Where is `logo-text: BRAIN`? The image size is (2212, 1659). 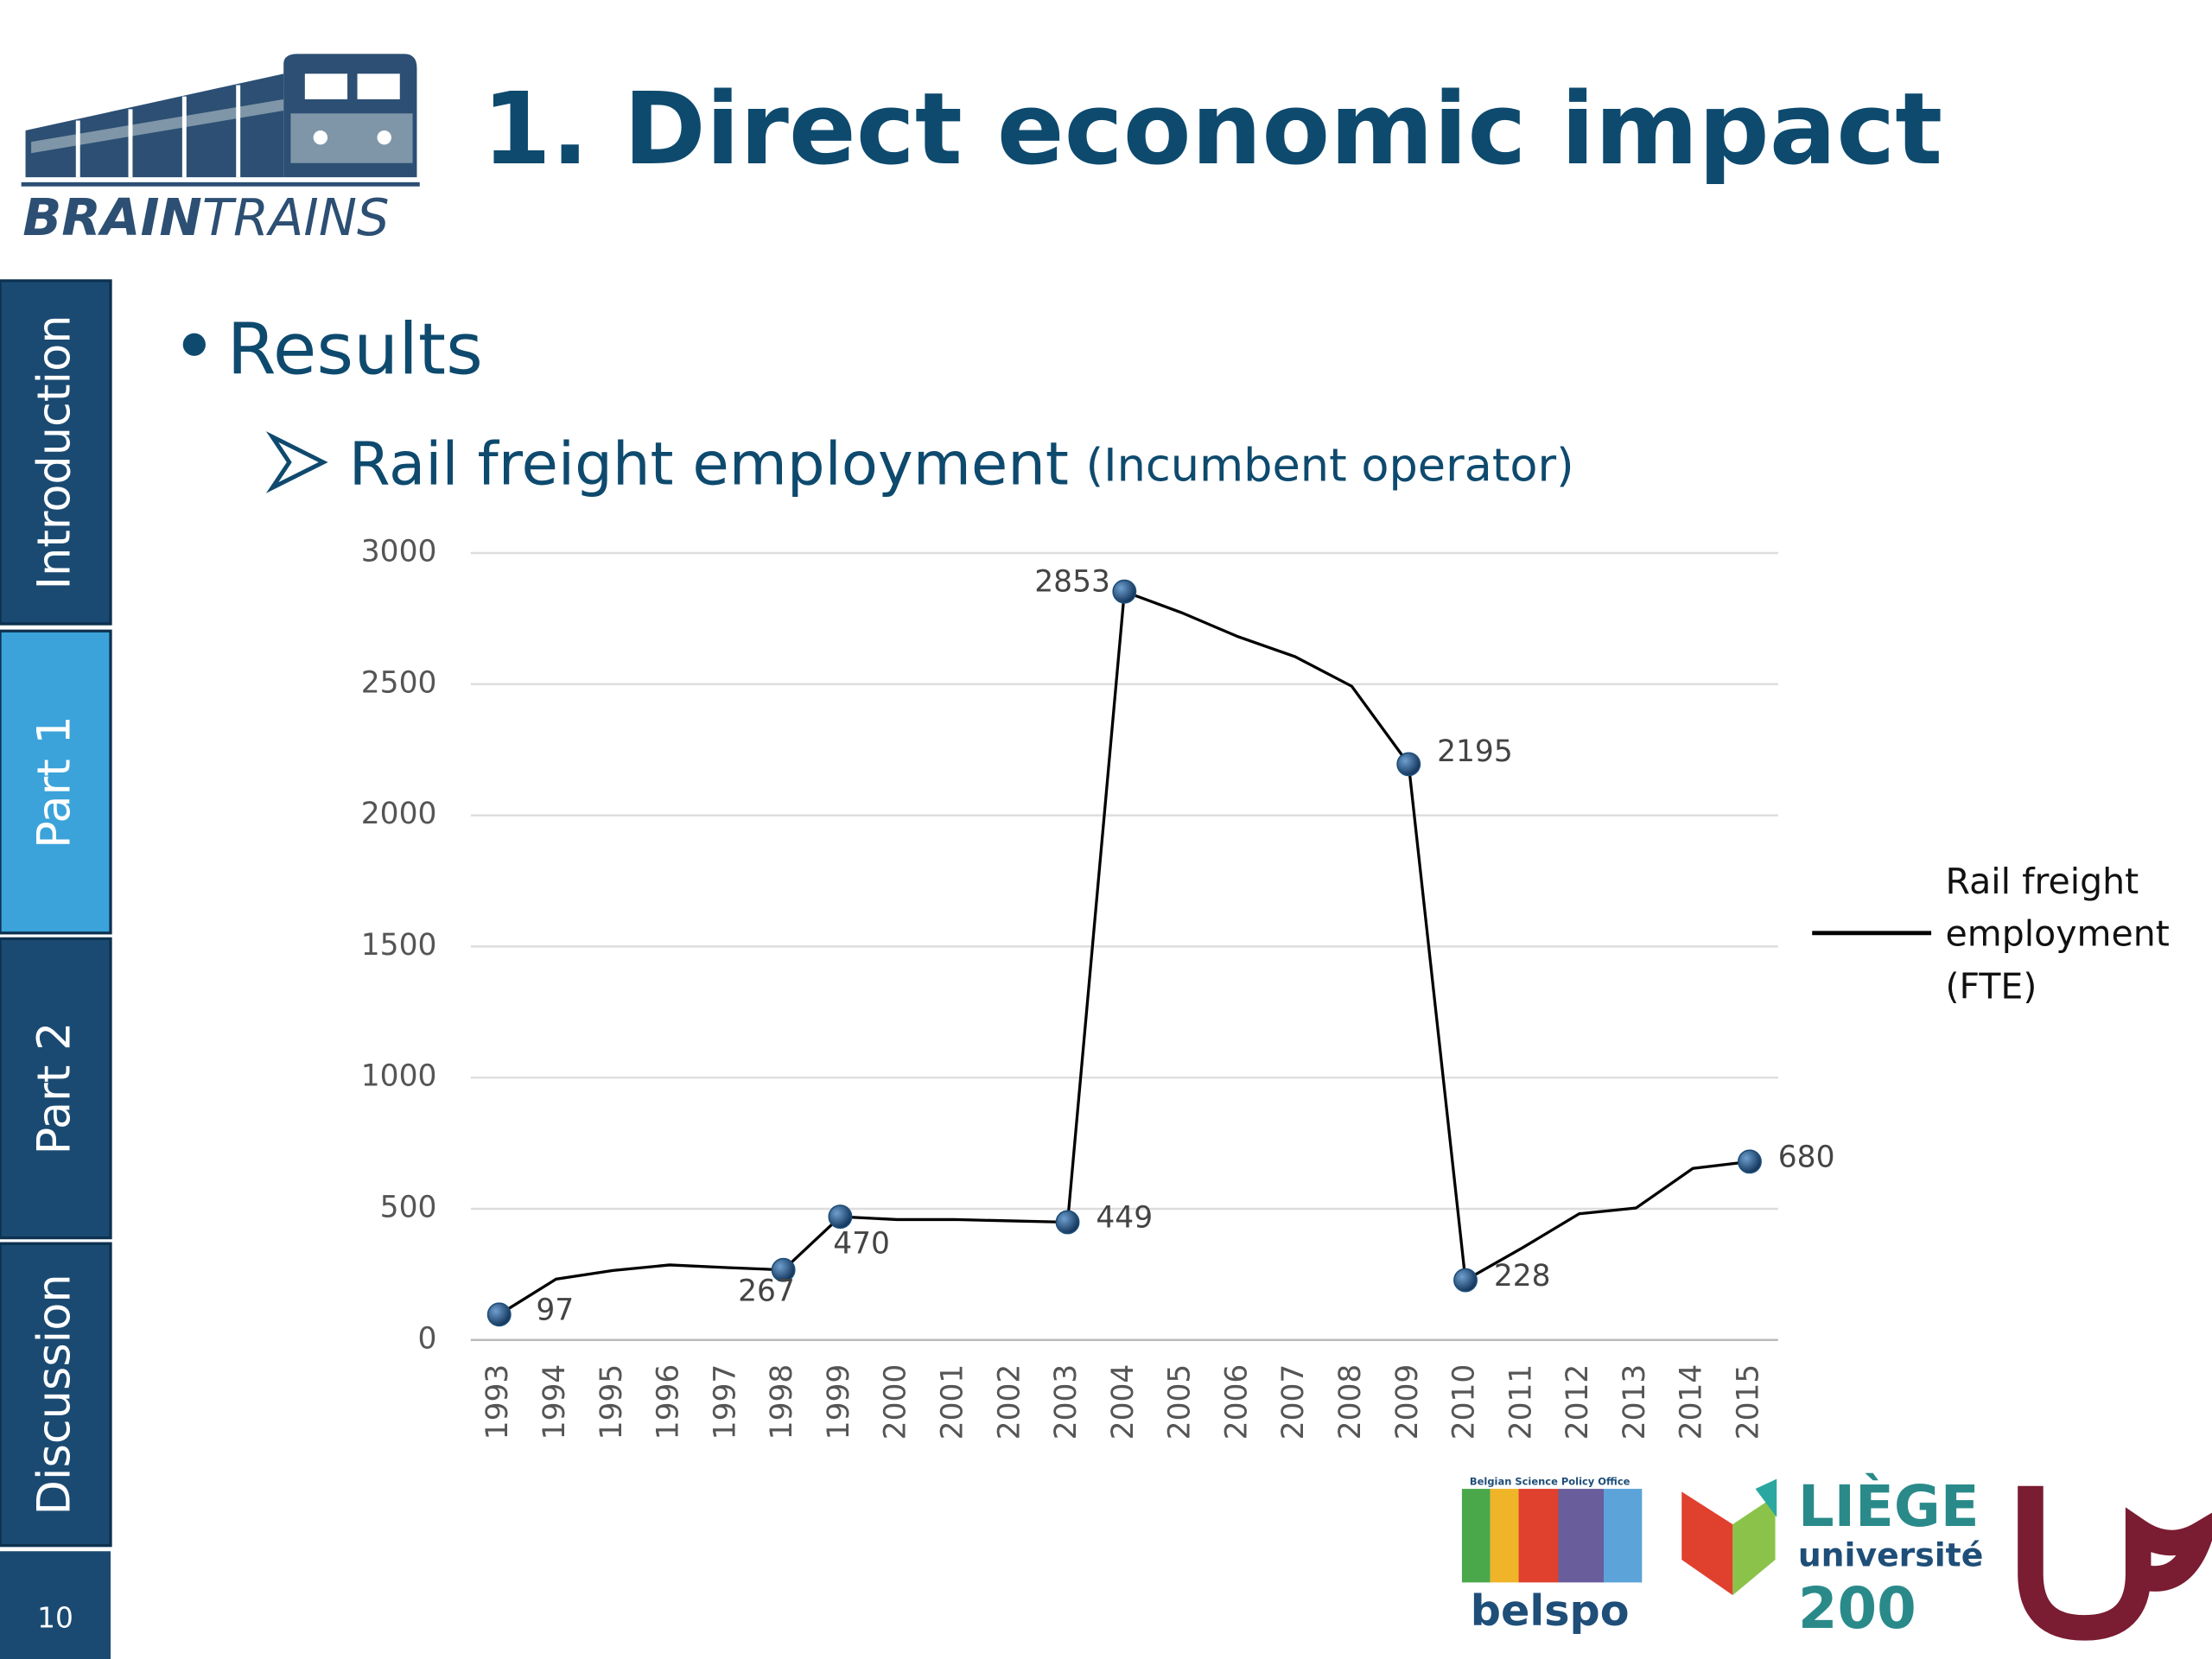
logo-text: BRAIN is located at coordinates (112, 217).